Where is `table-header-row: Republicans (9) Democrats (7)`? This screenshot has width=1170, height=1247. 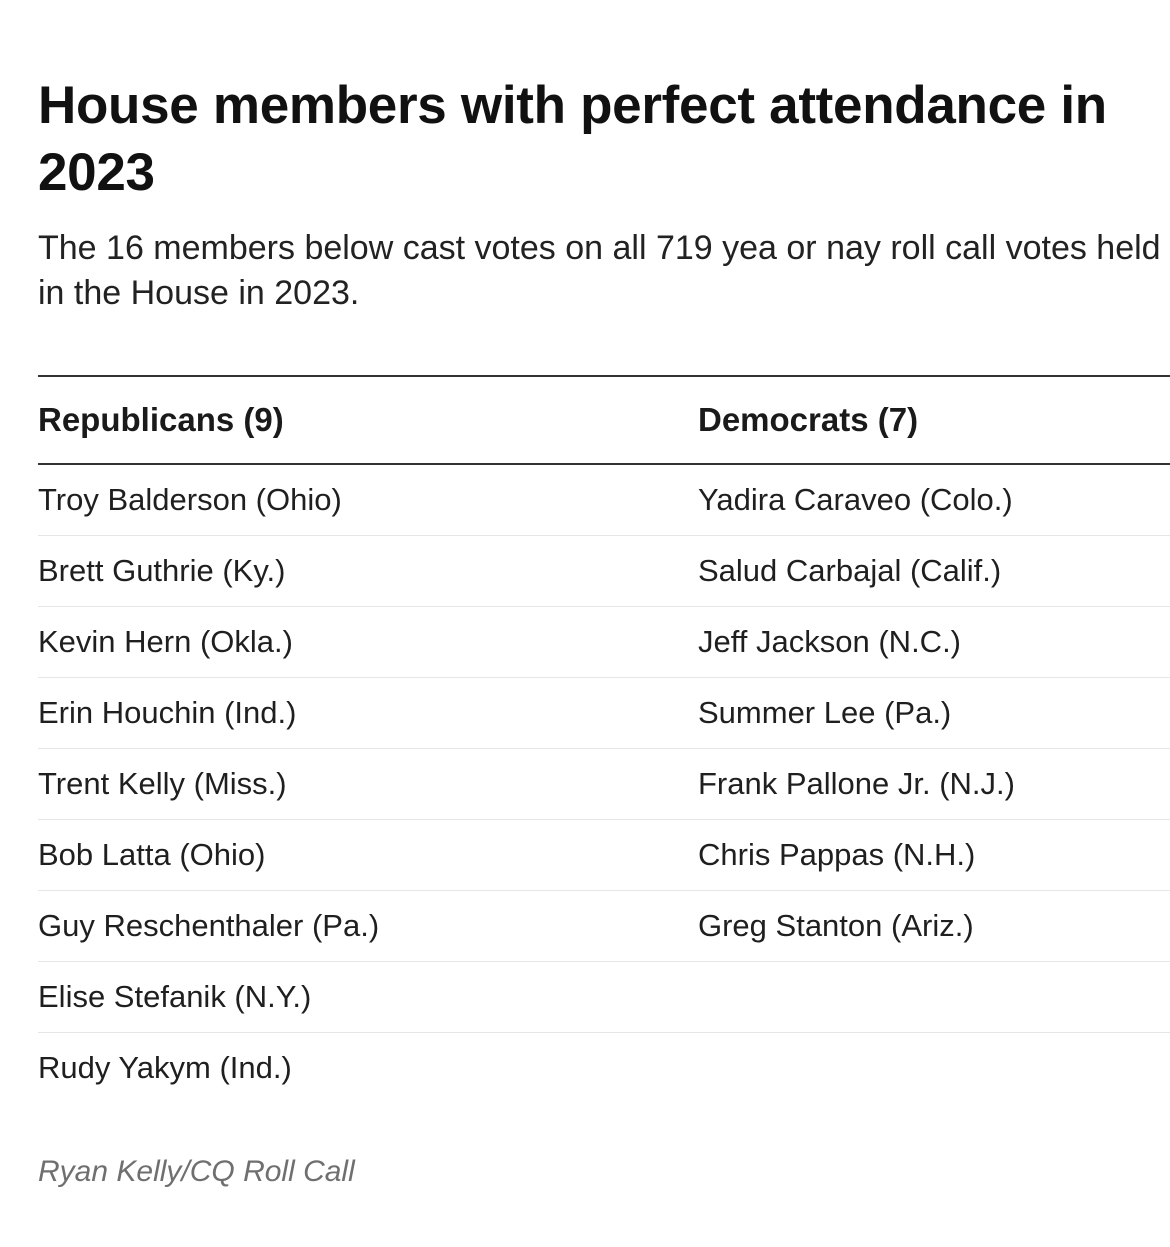
table-header-row: Republicans (9) Democrats (7) is located at coordinates (604, 420).